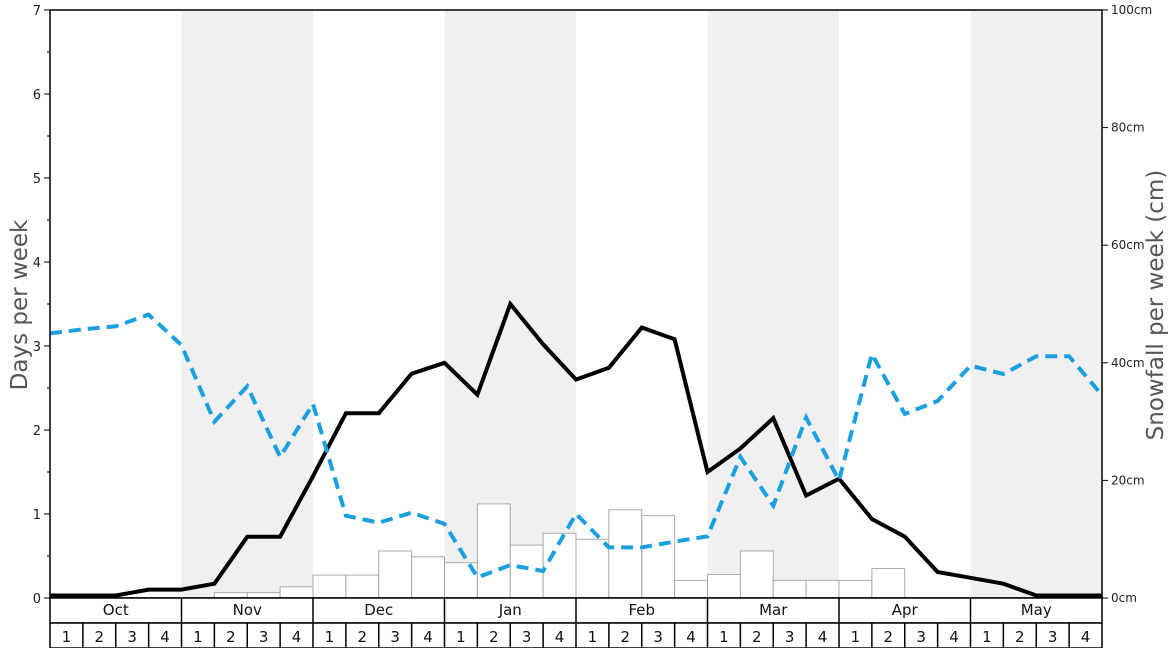  What do you see at coordinates (1036, 304) in the screenshot?
I see `month-band-may` at bounding box center [1036, 304].